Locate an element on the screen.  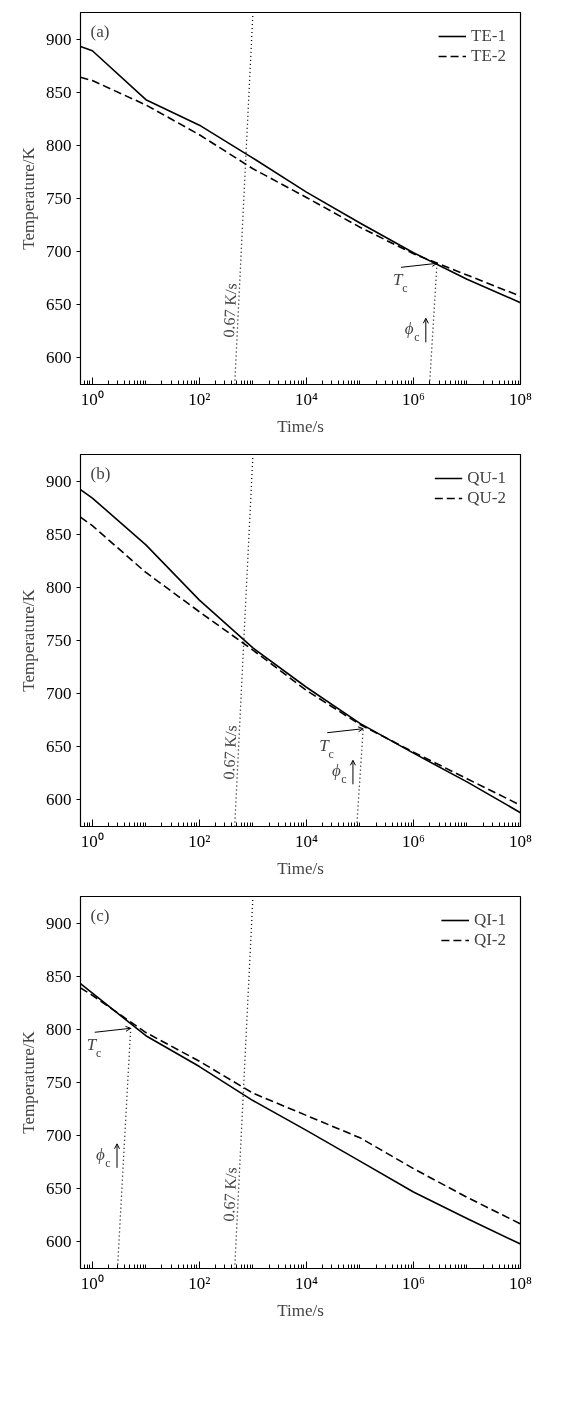
legend-label: TE-1 is located at coordinates (488, 36).